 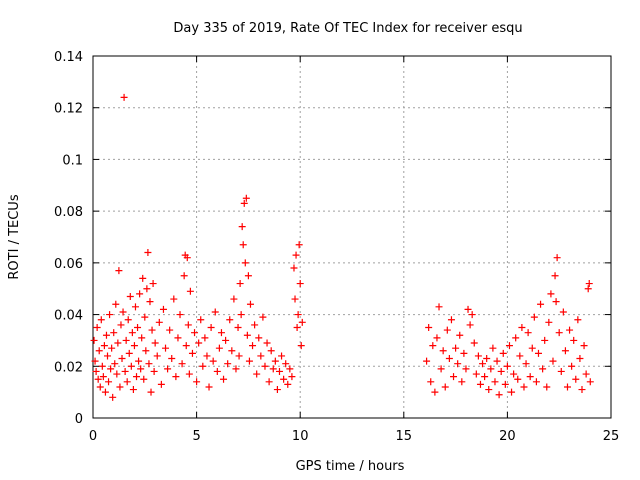 I want to click on y-tick-label: 0, so click(x=79, y=419).